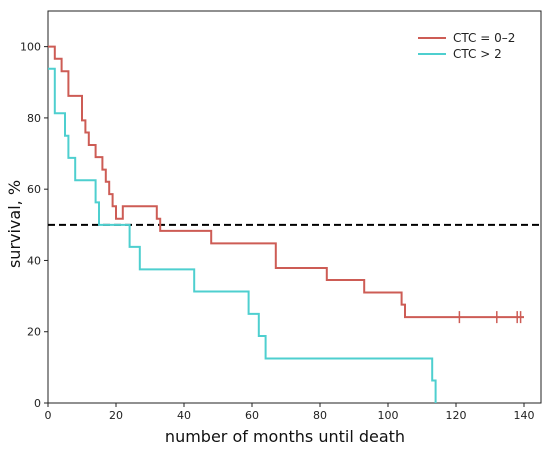 Image resolution: width=550 pixels, height=449 pixels. Describe the element at coordinates (48, 415) in the screenshot. I see `x-tick-label: 0` at that location.